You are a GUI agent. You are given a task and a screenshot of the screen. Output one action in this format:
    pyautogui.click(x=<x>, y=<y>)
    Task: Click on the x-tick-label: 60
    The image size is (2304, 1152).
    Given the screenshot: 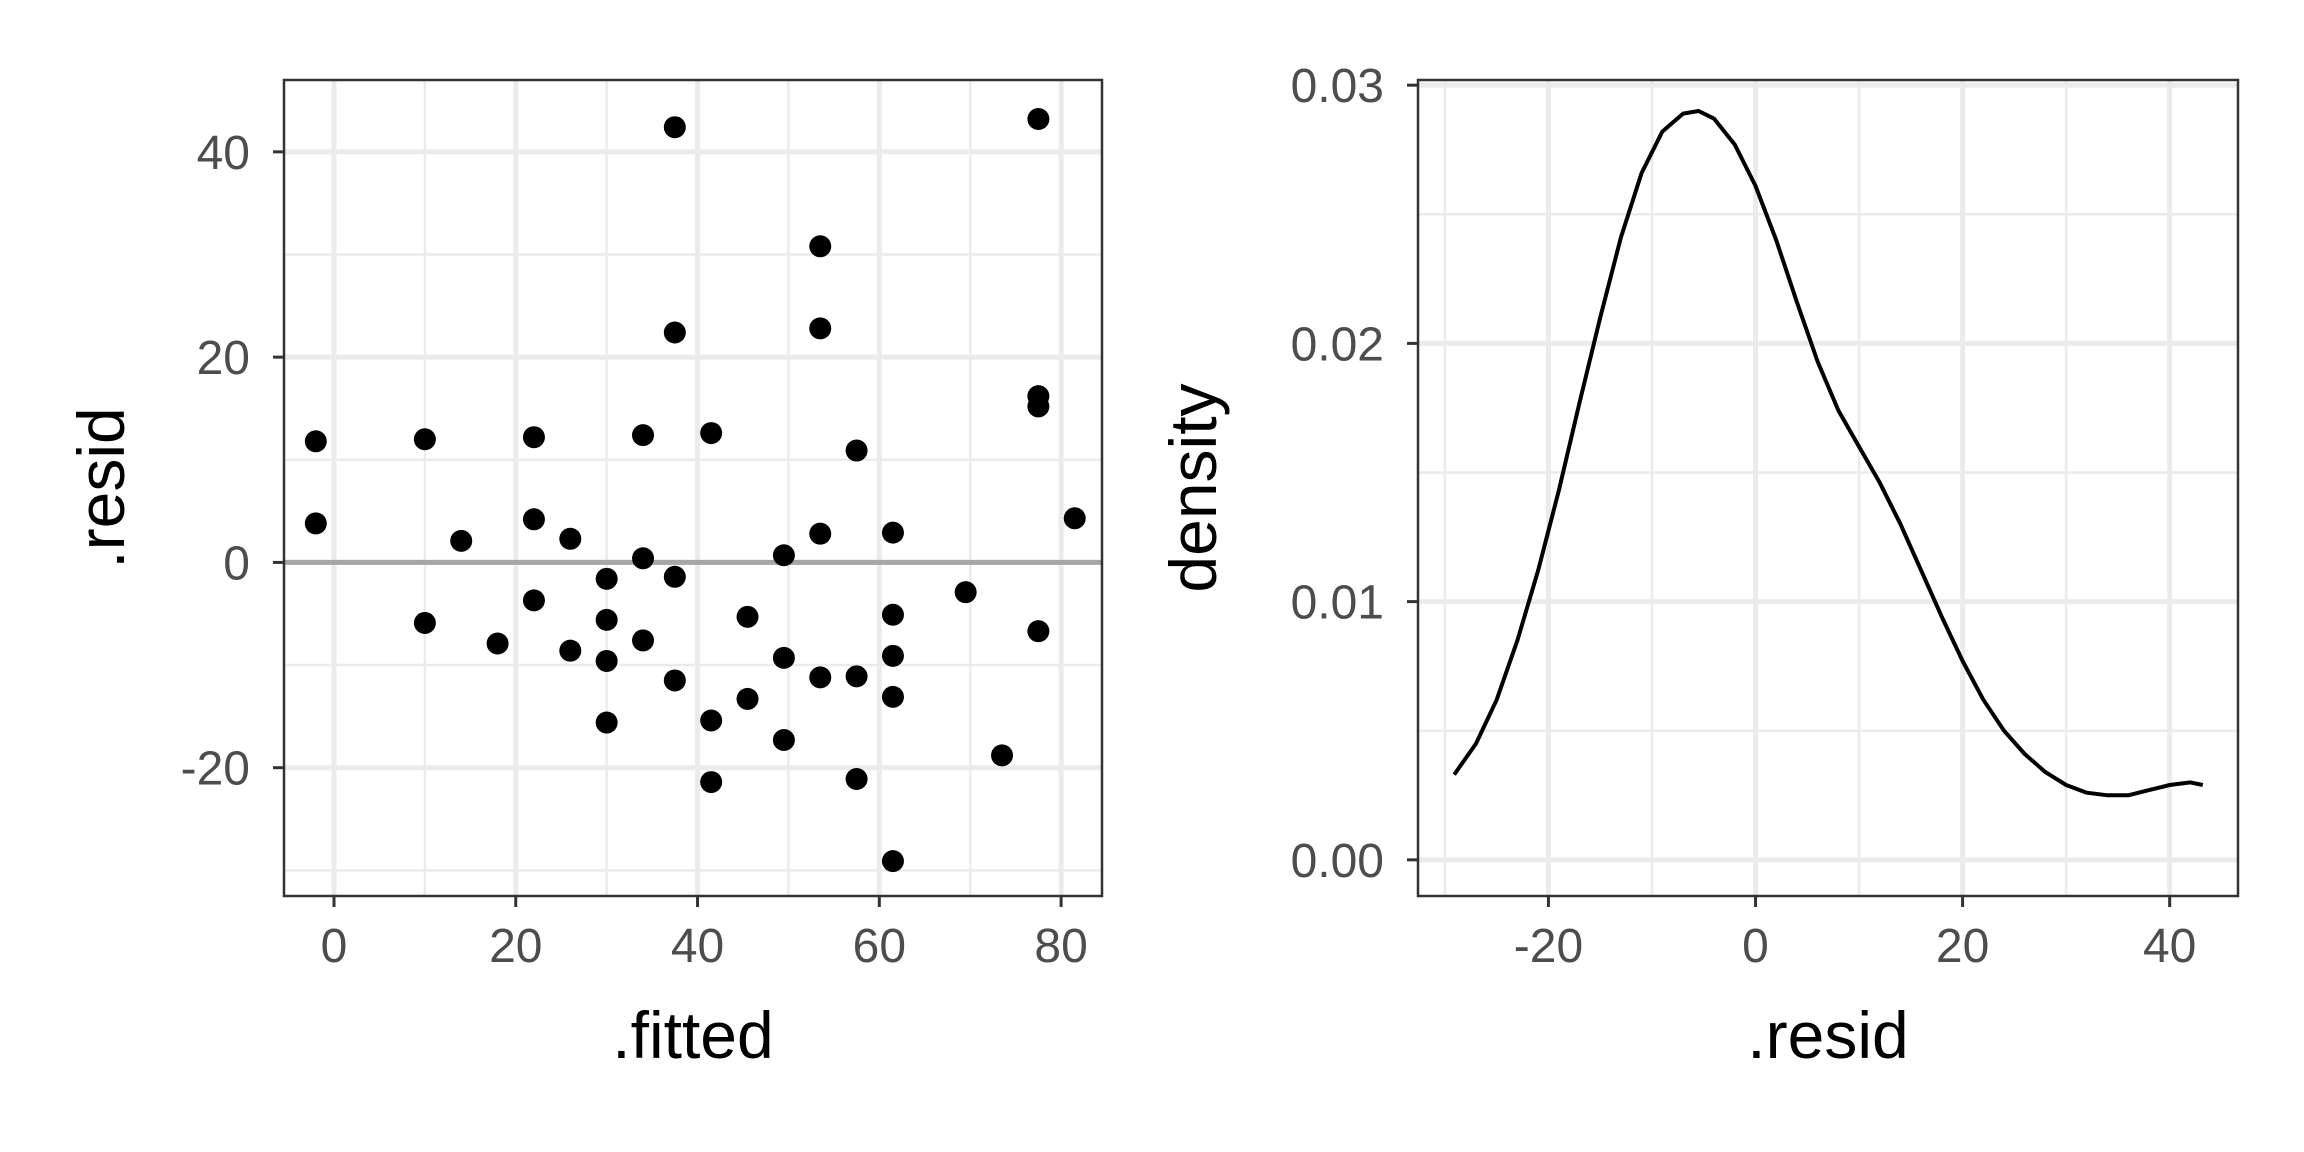 What is the action you would take?
    pyautogui.click(x=879, y=946)
    